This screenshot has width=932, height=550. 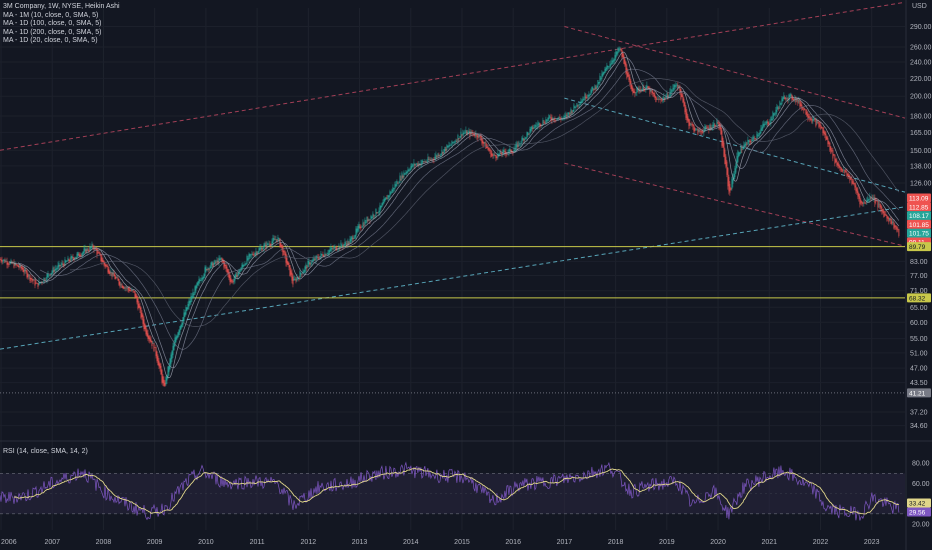 What do you see at coordinates (51, 15) in the screenshot?
I see `indicator-ma-1m-10: MA - 1M (10, close, 0, SMA, 5)` at bounding box center [51, 15].